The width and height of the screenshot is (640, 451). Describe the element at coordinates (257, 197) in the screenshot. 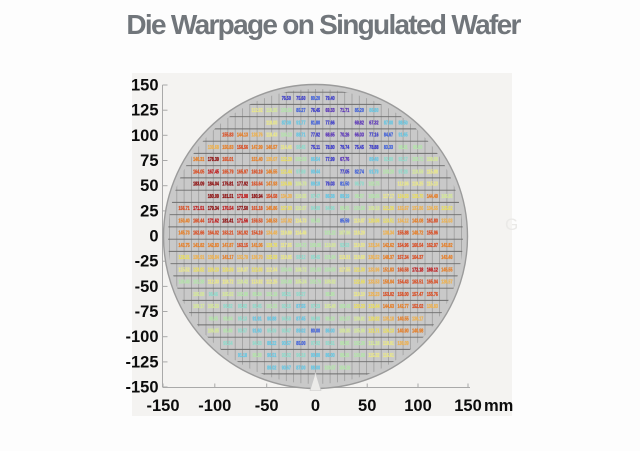

I see `svg-text: 180.94` at that location.